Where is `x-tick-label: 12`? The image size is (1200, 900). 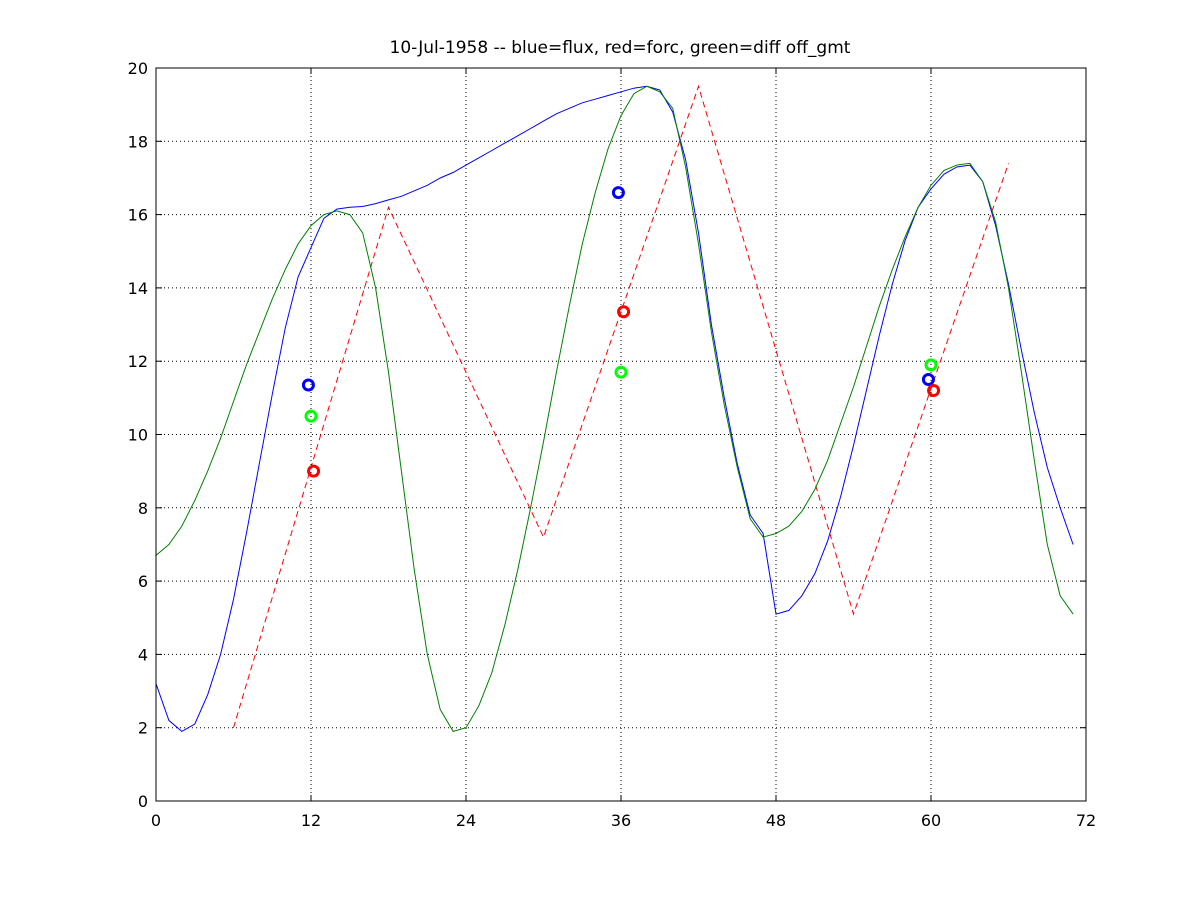 x-tick-label: 12 is located at coordinates (311, 820).